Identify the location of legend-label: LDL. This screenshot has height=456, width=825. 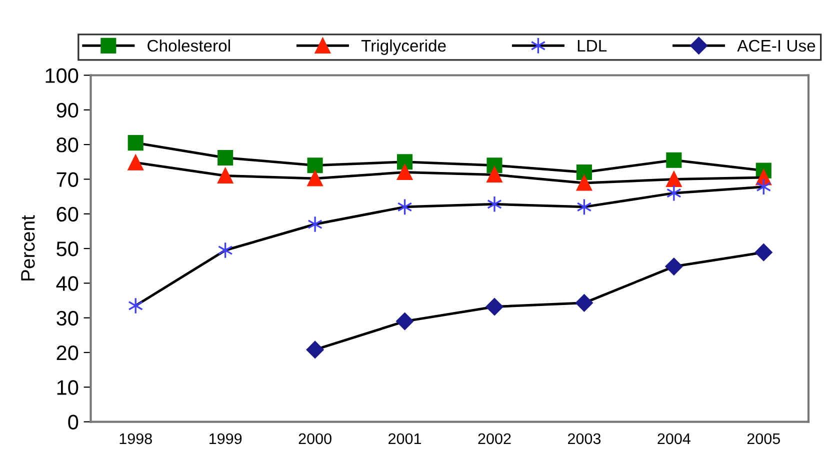
(592, 46).